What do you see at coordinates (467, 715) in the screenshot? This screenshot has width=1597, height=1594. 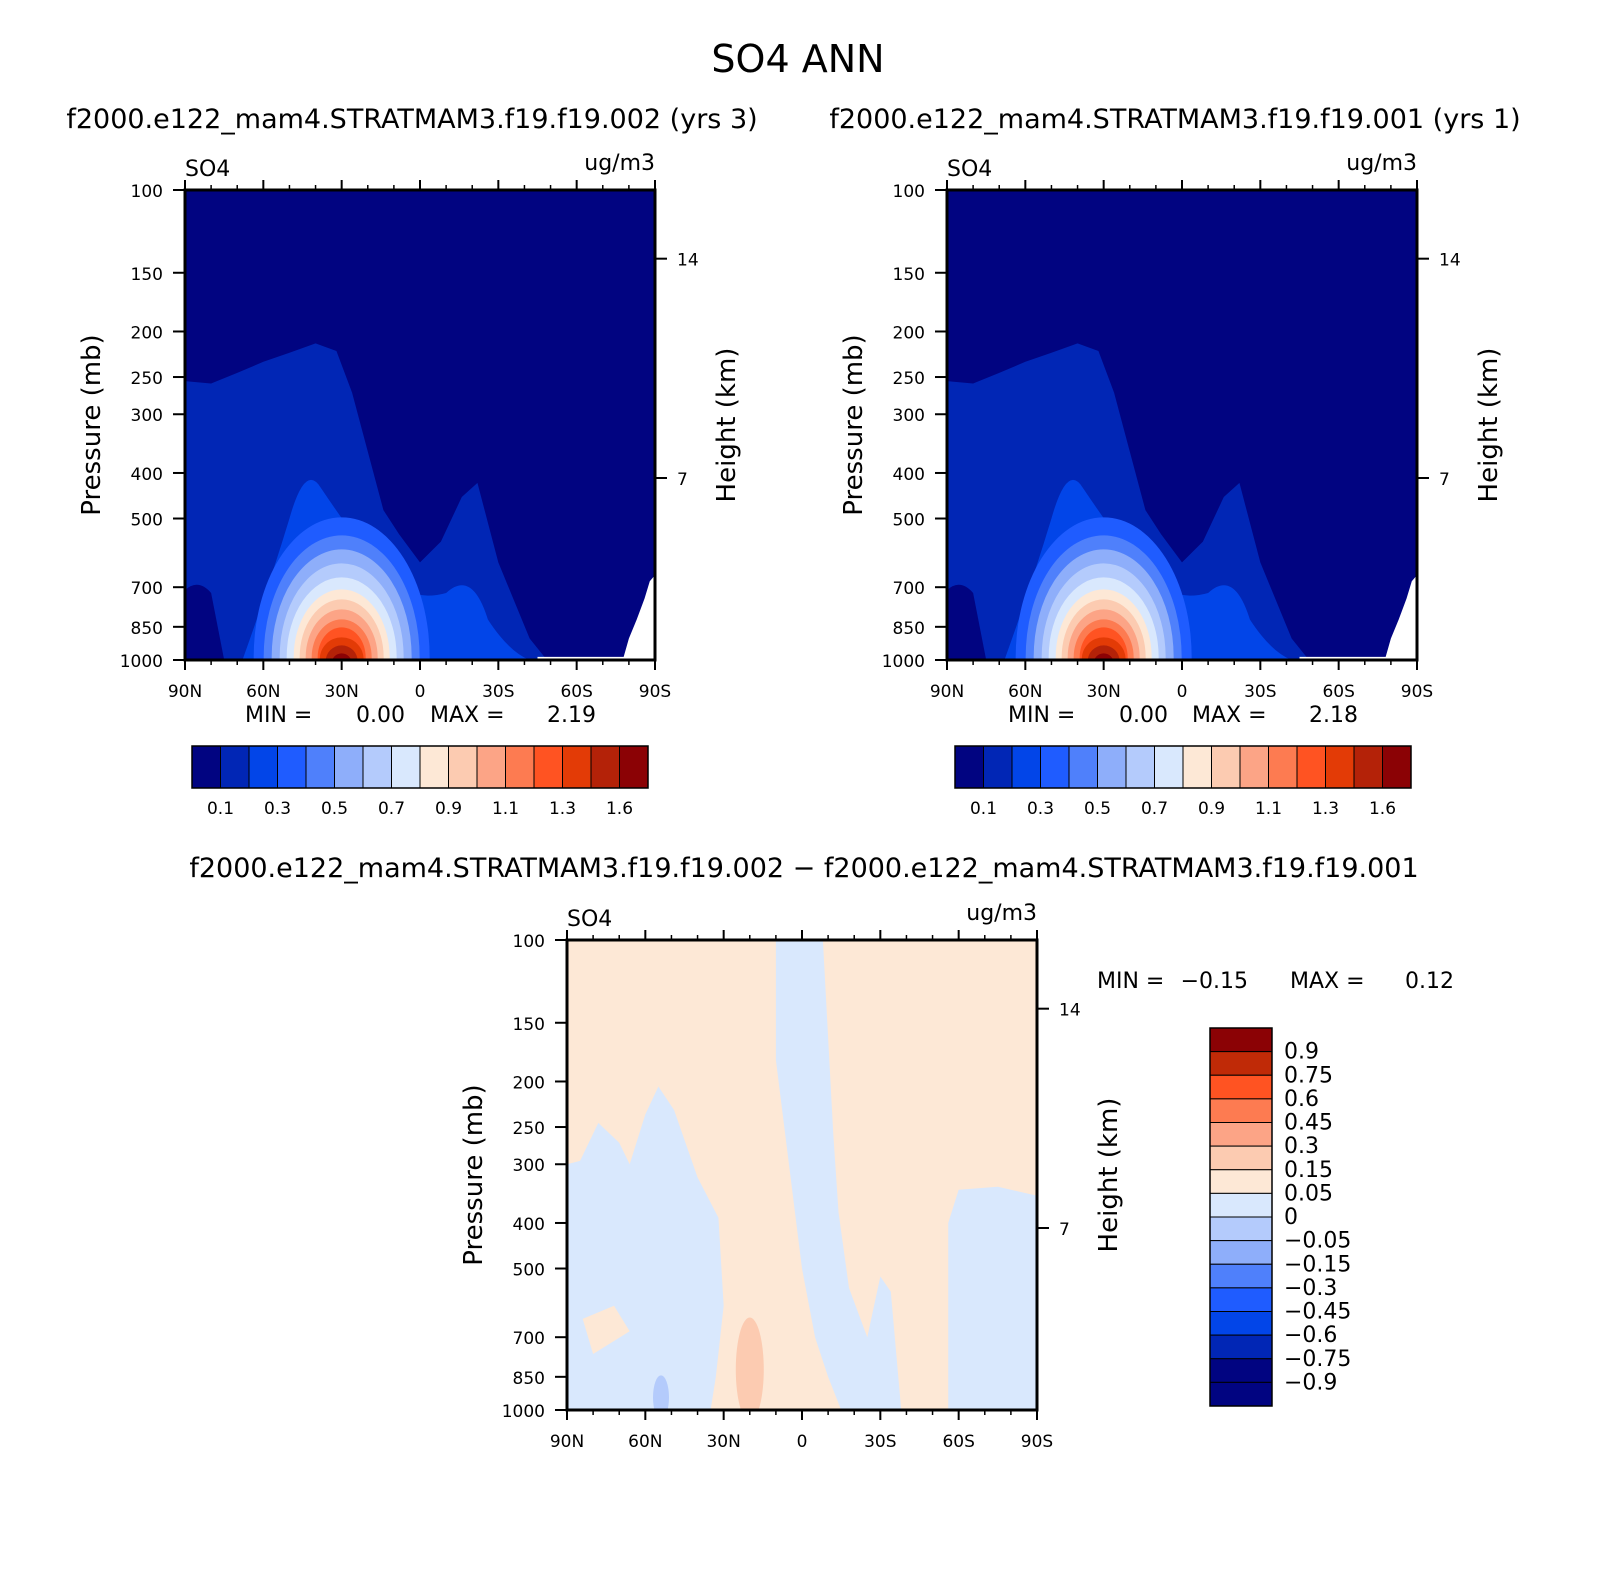 I see `max-label: MAX =` at bounding box center [467, 715].